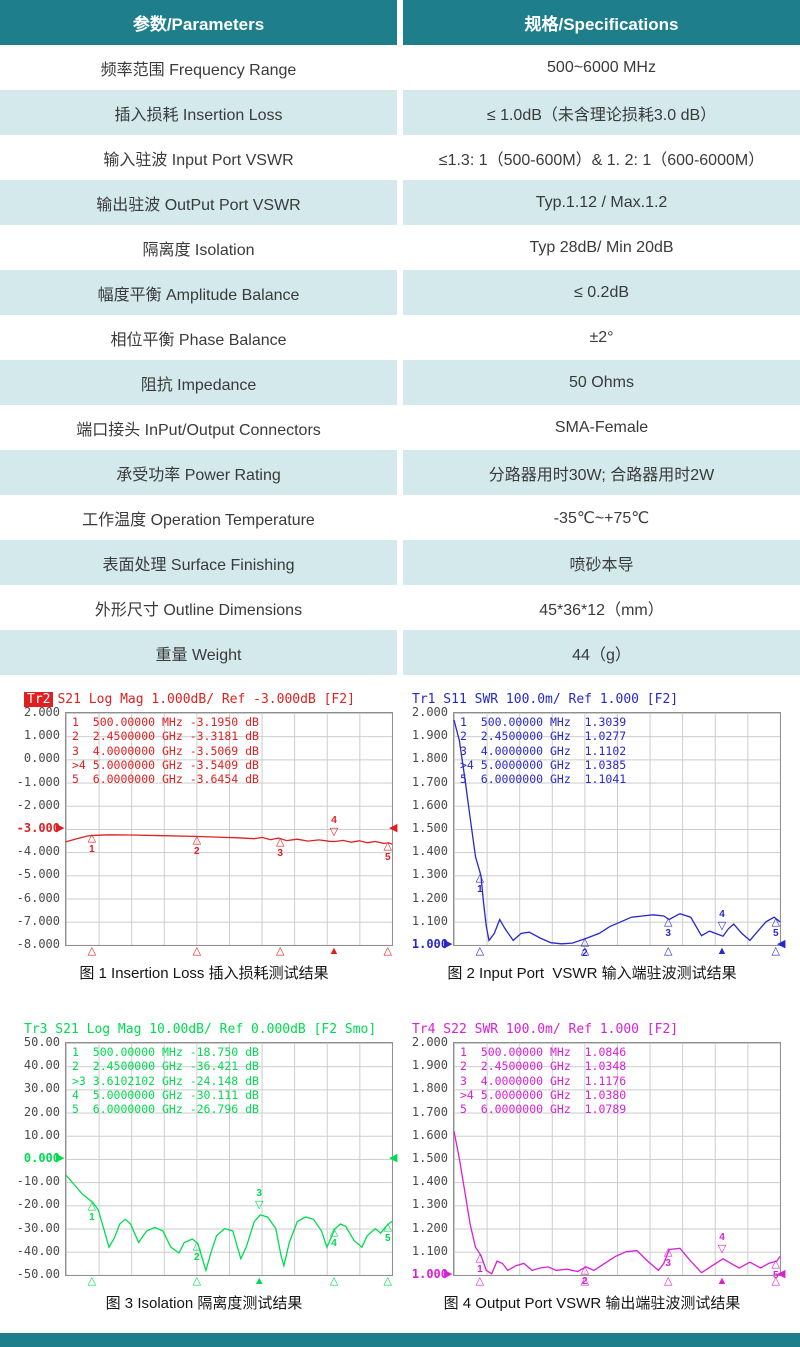 The image size is (800, 1347). What do you see at coordinates (601, 67) in the screenshot?
I see `row-specification: 500~6000 MHz` at bounding box center [601, 67].